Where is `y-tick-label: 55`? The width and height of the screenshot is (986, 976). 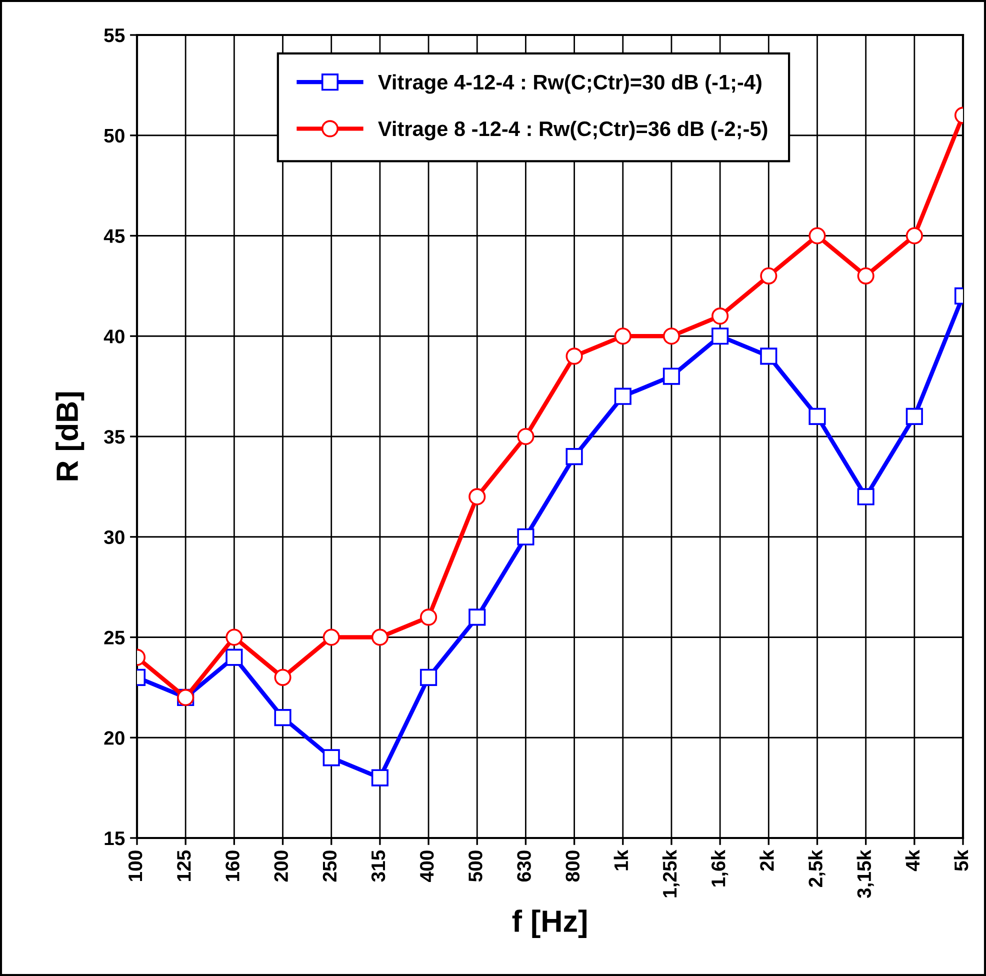 y-tick-label: 55 is located at coordinates (114, 35).